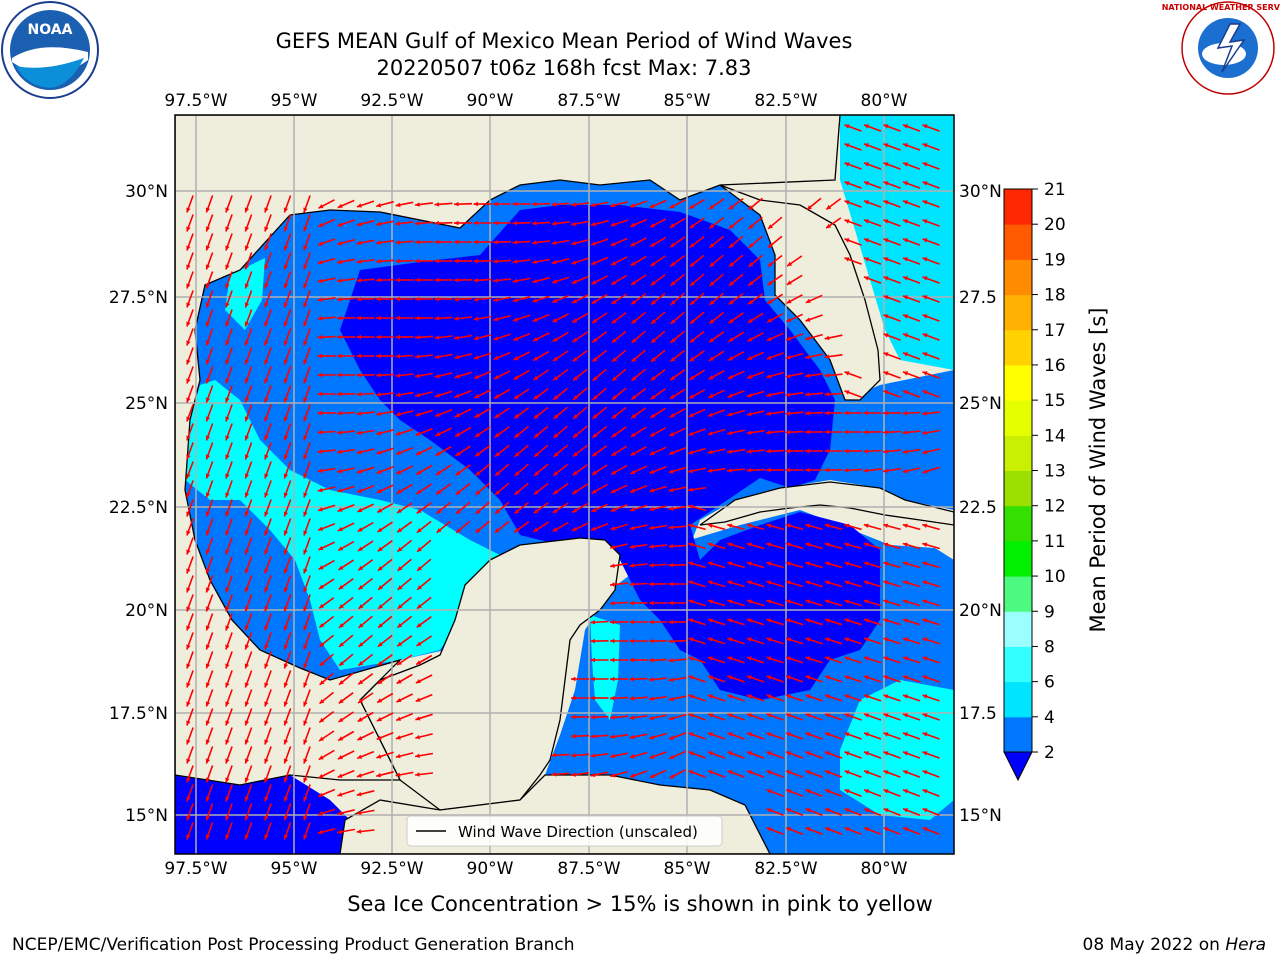  I want to click on lat-label: 27.5°N, so click(138, 298).